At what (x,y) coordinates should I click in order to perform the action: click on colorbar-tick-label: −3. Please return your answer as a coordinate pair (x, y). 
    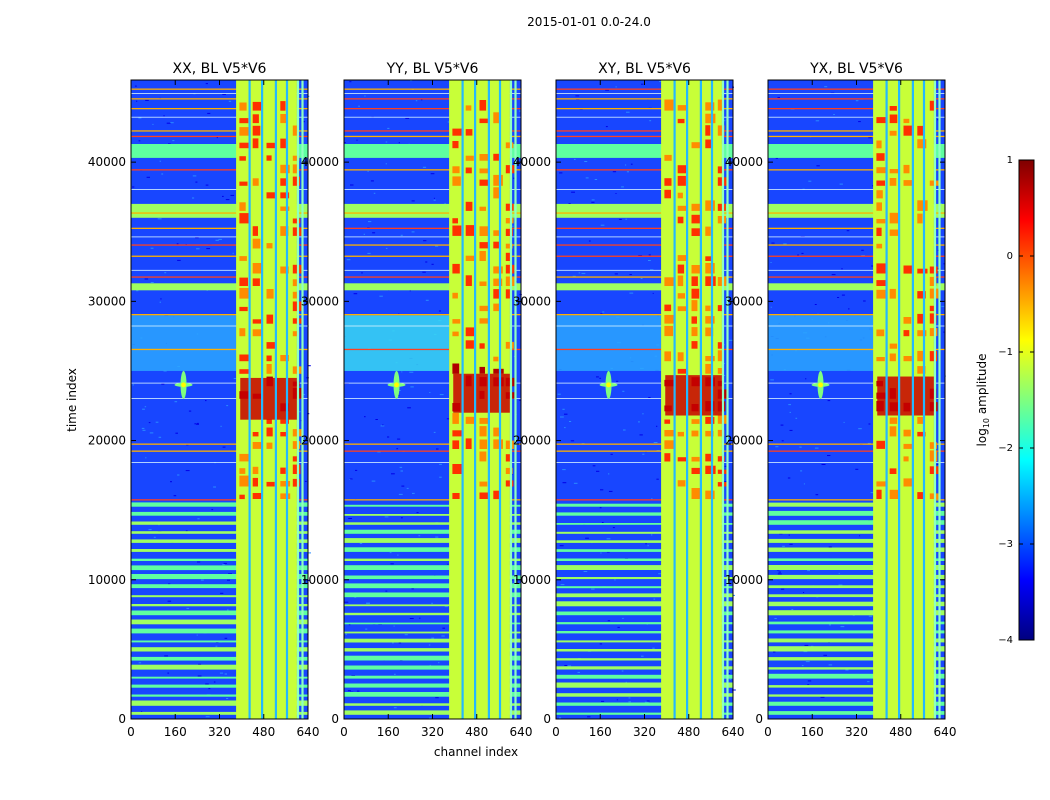
    Looking at the image, I should click on (1005, 544).